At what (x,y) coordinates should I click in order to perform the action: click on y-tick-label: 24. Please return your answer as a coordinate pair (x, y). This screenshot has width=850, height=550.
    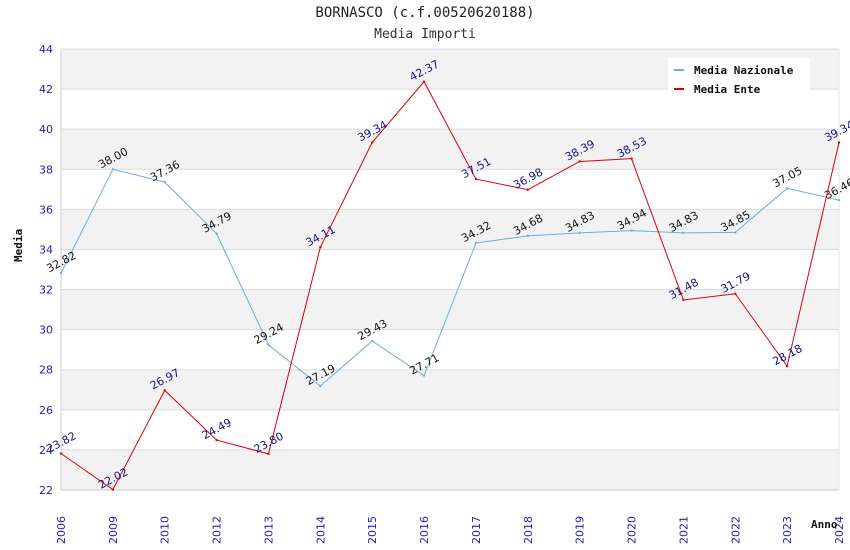
    Looking at the image, I should click on (46, 450).